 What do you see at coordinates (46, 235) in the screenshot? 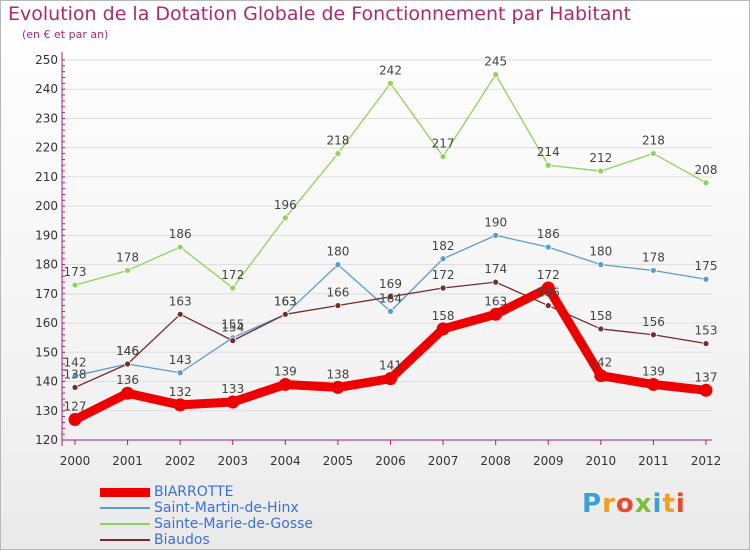
I see `y-tick-label: 190` at bounding box center [46, 235].